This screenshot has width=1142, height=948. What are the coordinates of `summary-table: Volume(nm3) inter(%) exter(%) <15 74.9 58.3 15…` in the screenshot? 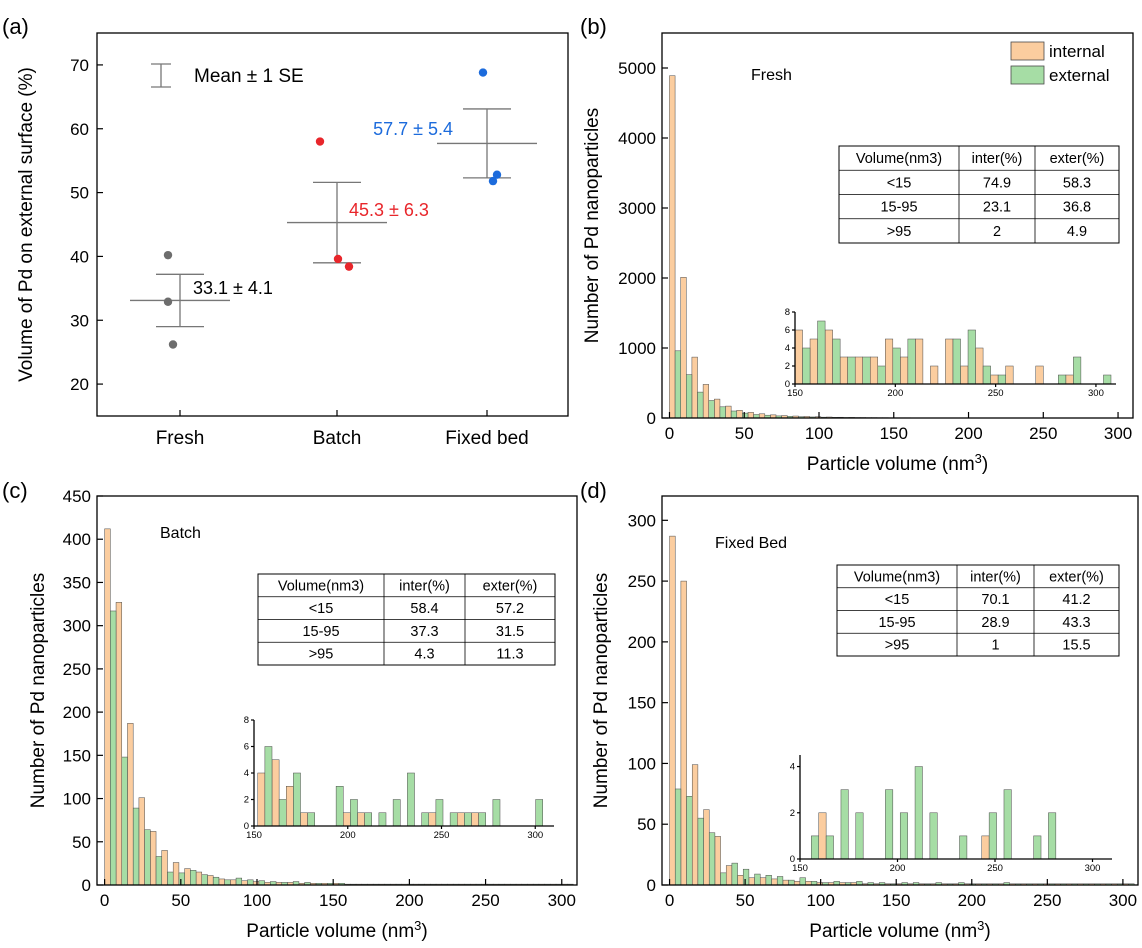 It's located at (979, 194).